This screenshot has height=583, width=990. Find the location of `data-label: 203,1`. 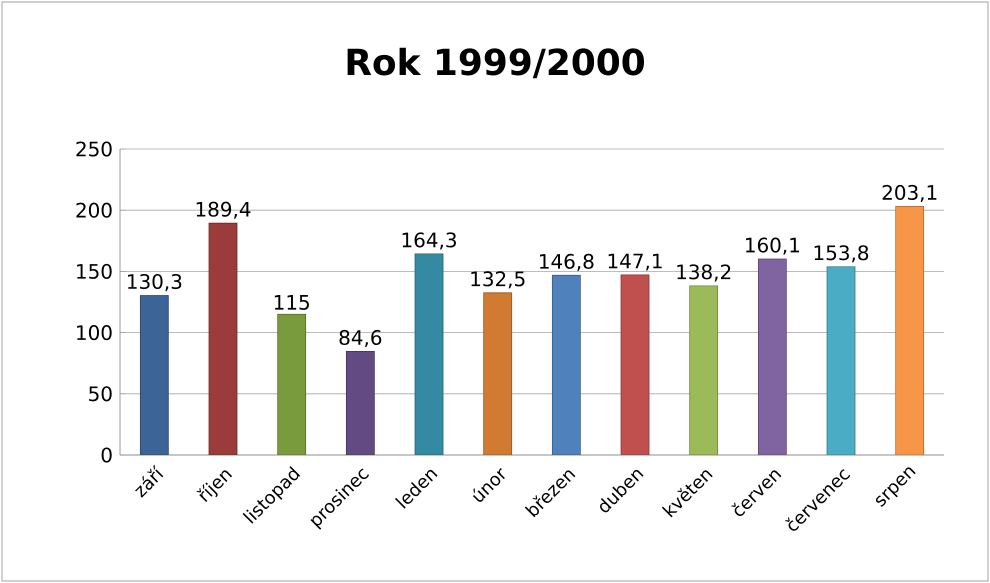

data-label: 203,1 is located at coordinates (909, 193).